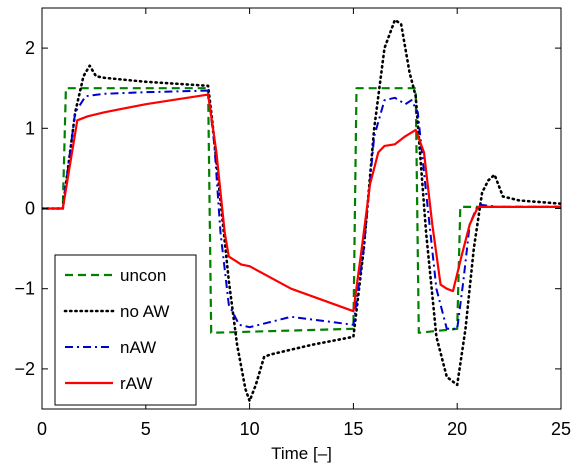 The height and width of the screenshot is (466, 581). I want to click on x-axis-label: Time [–], so click(301, 453).